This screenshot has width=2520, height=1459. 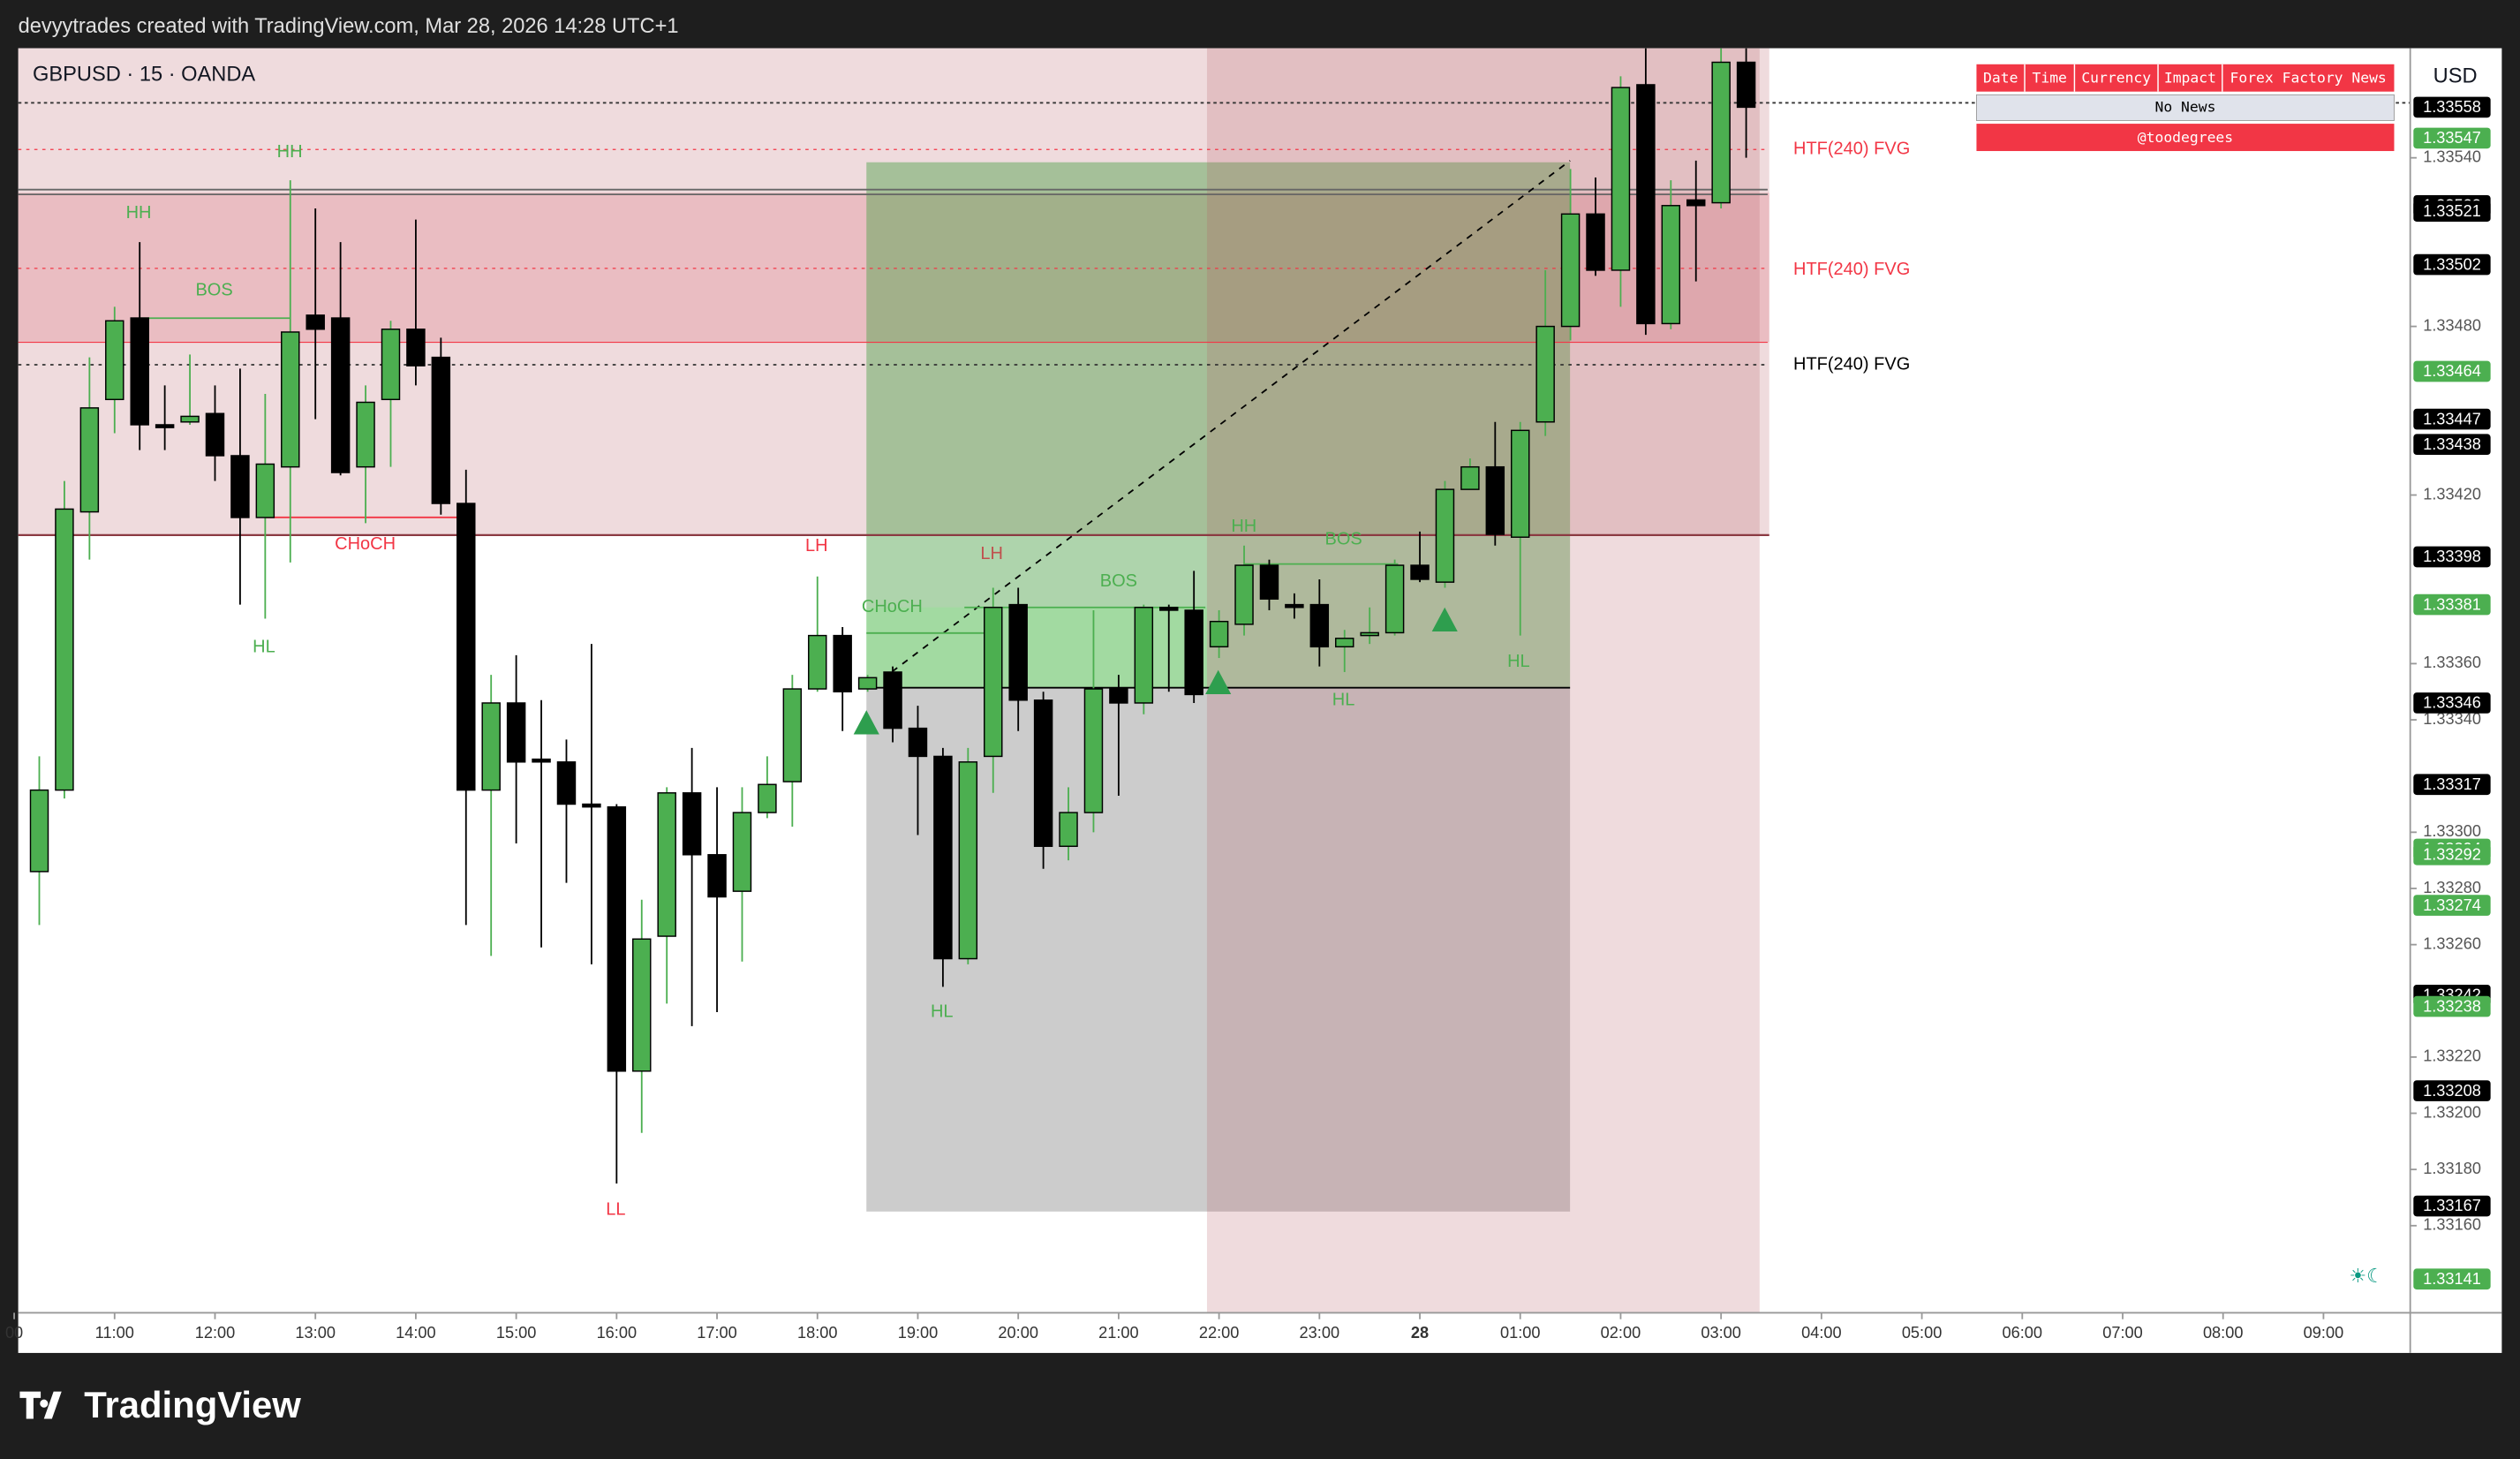 I want to click on brand: TradingView, so click(x=160, y=1404).